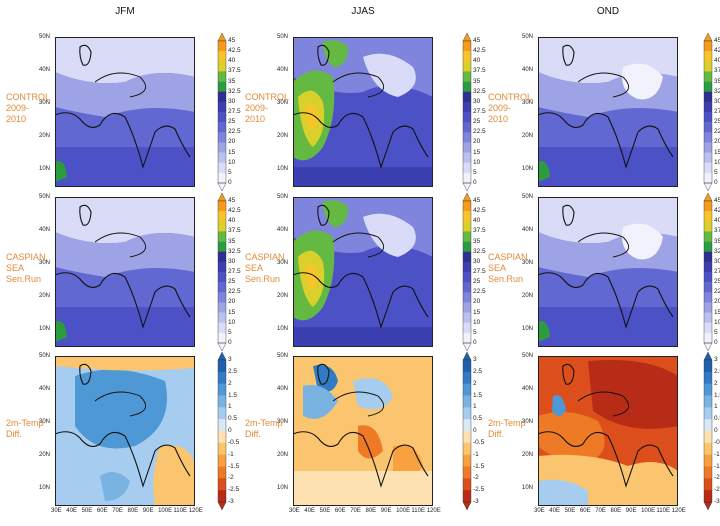 Image resolution: width=720 pixels, height=526 pixels. What do you see at coordinates (18, 108) in the screenshot?
I see `row-label-line: 2009-` at bounding box center [18, 108].